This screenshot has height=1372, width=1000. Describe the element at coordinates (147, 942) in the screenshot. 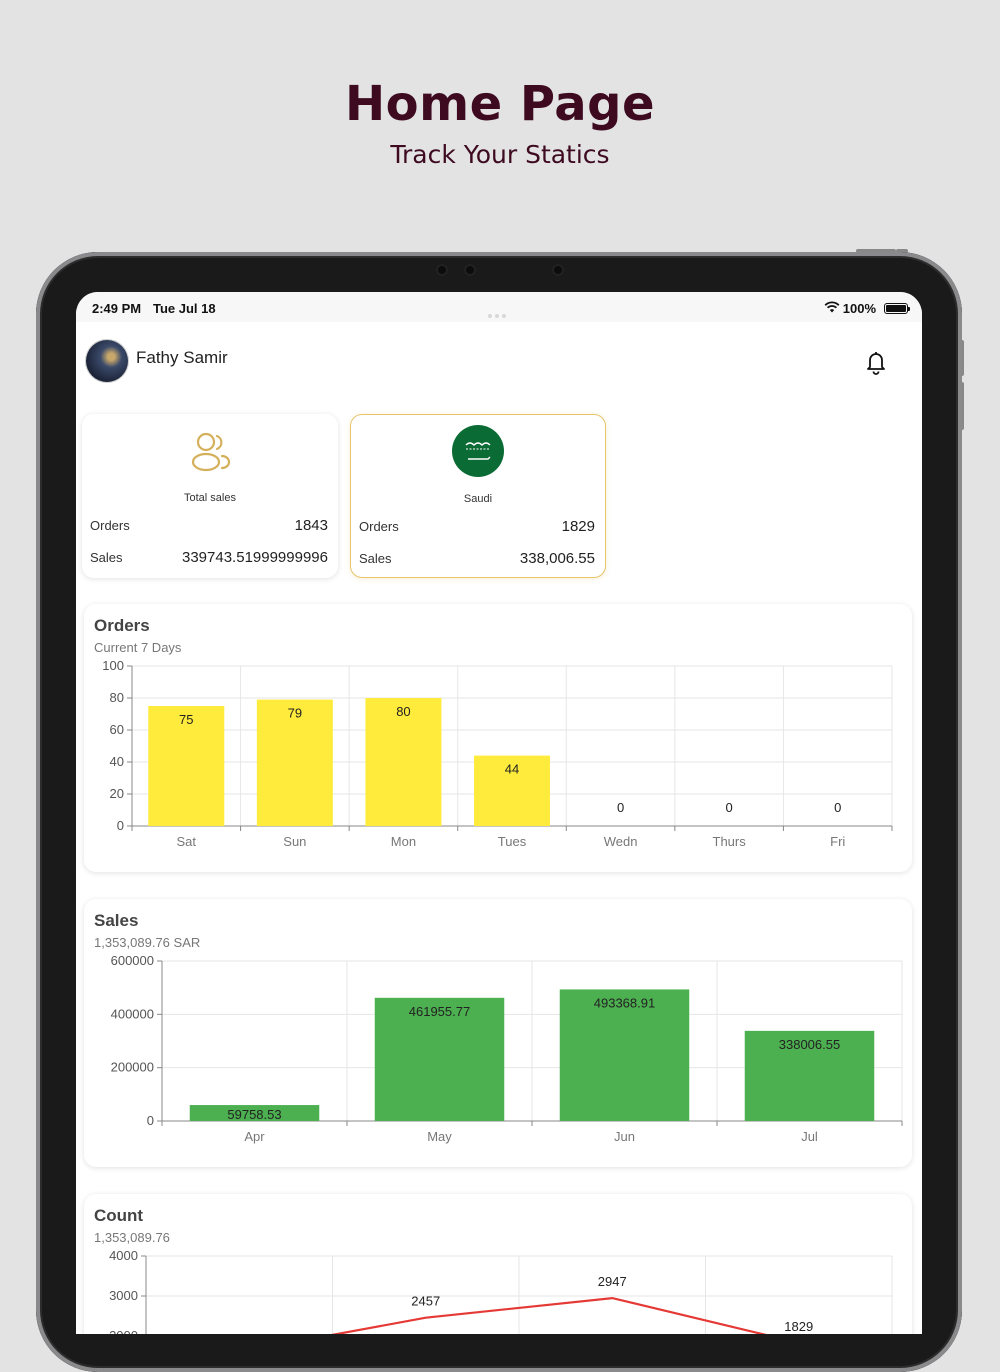

I see `chart-subtitle: 1,353,089.76 SAR` at that location.